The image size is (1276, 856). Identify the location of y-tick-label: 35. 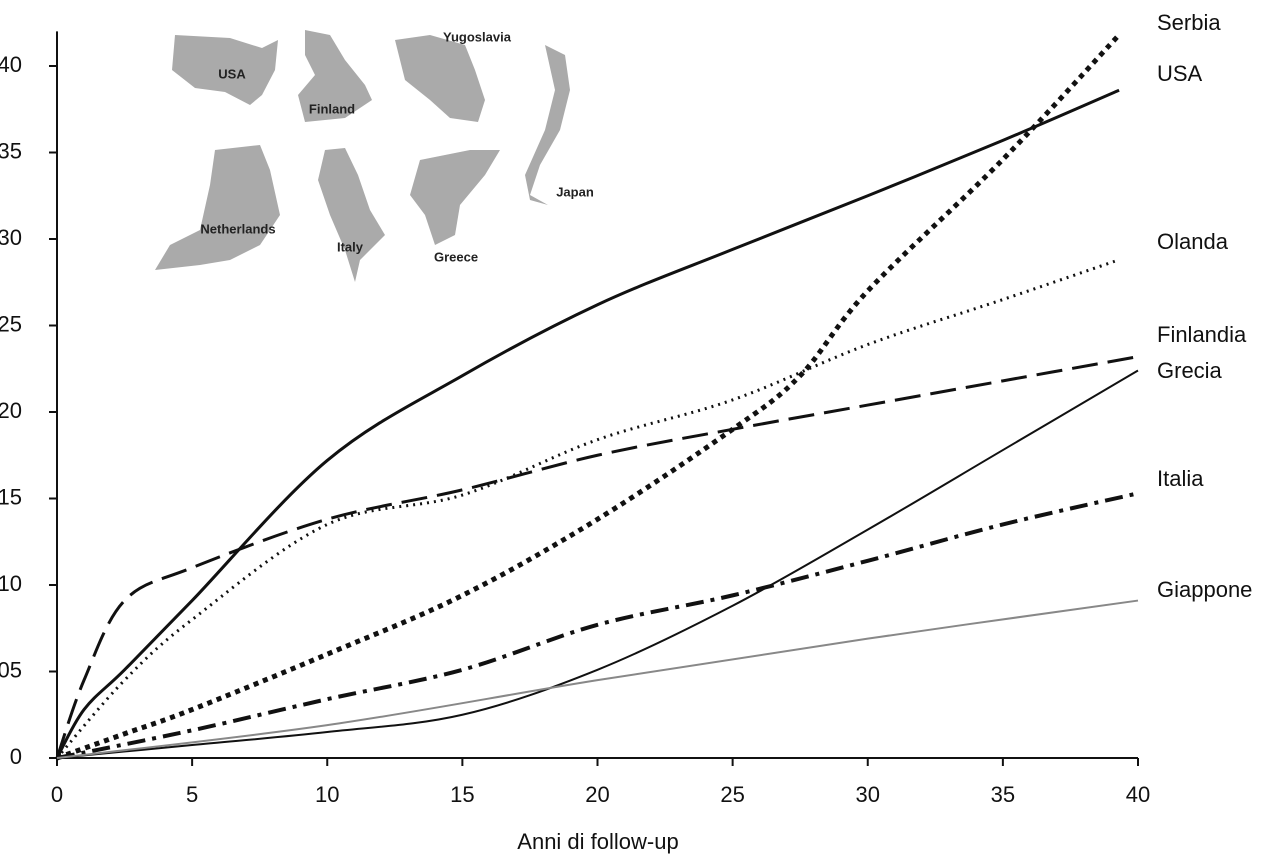
(11, 150).